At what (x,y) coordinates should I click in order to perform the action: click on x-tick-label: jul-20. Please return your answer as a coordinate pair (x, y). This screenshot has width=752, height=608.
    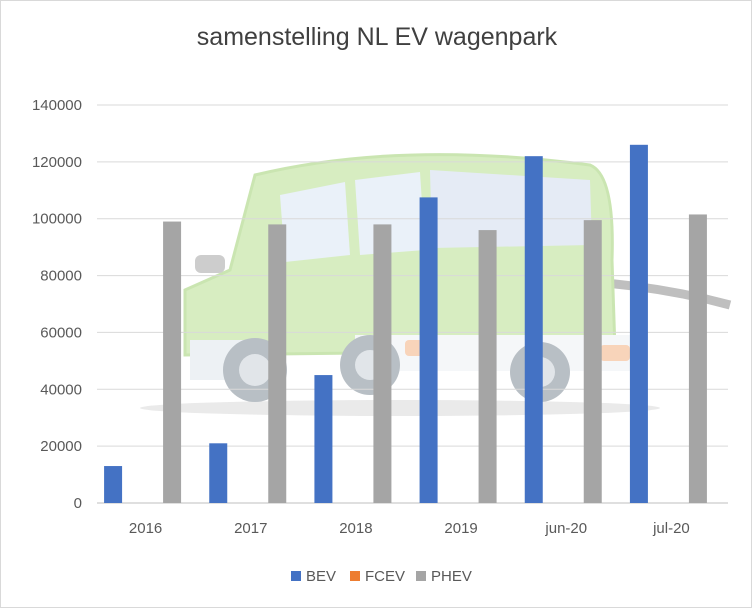
    Looking at the image, I should click on (671, 528).